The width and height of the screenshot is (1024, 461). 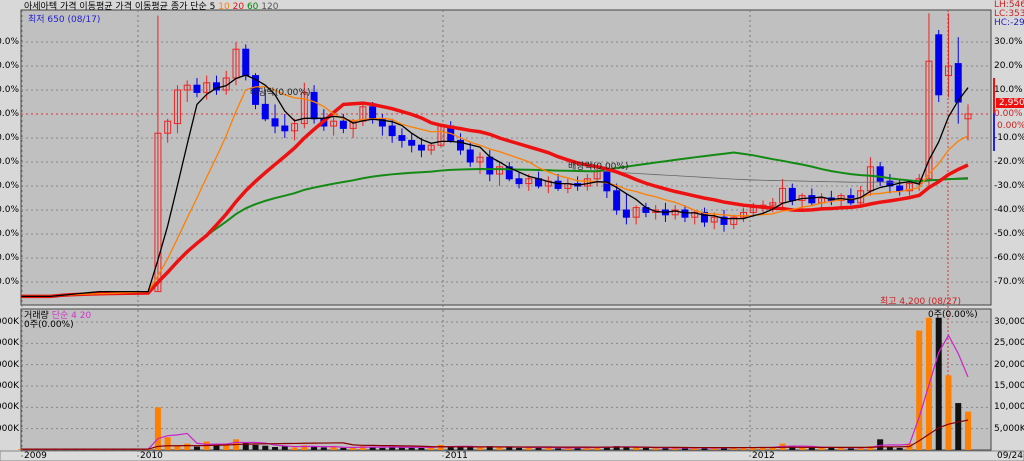 What do you see at coordinates (994, 95) in the screenshot?
I see `range-bar-up` at bounding box center [994, 95].